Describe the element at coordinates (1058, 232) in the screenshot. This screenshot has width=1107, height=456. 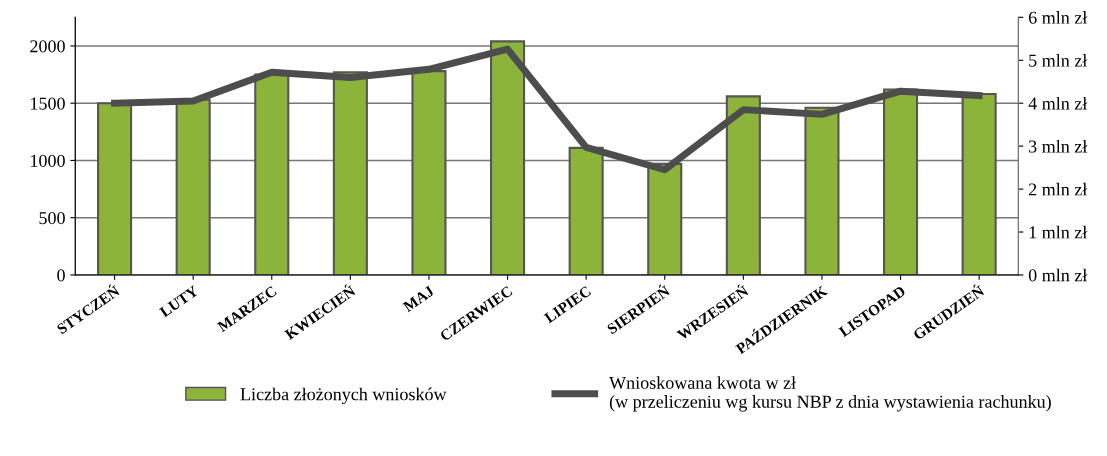
I see `y2-tick-label: 1 mln zł` at that location.